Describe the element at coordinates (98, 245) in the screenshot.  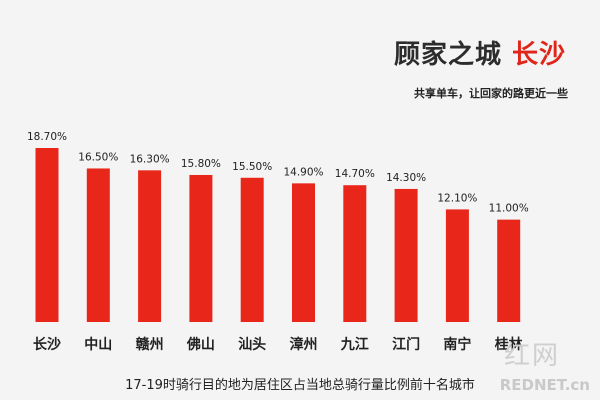
I see `bar-中山` at that location.